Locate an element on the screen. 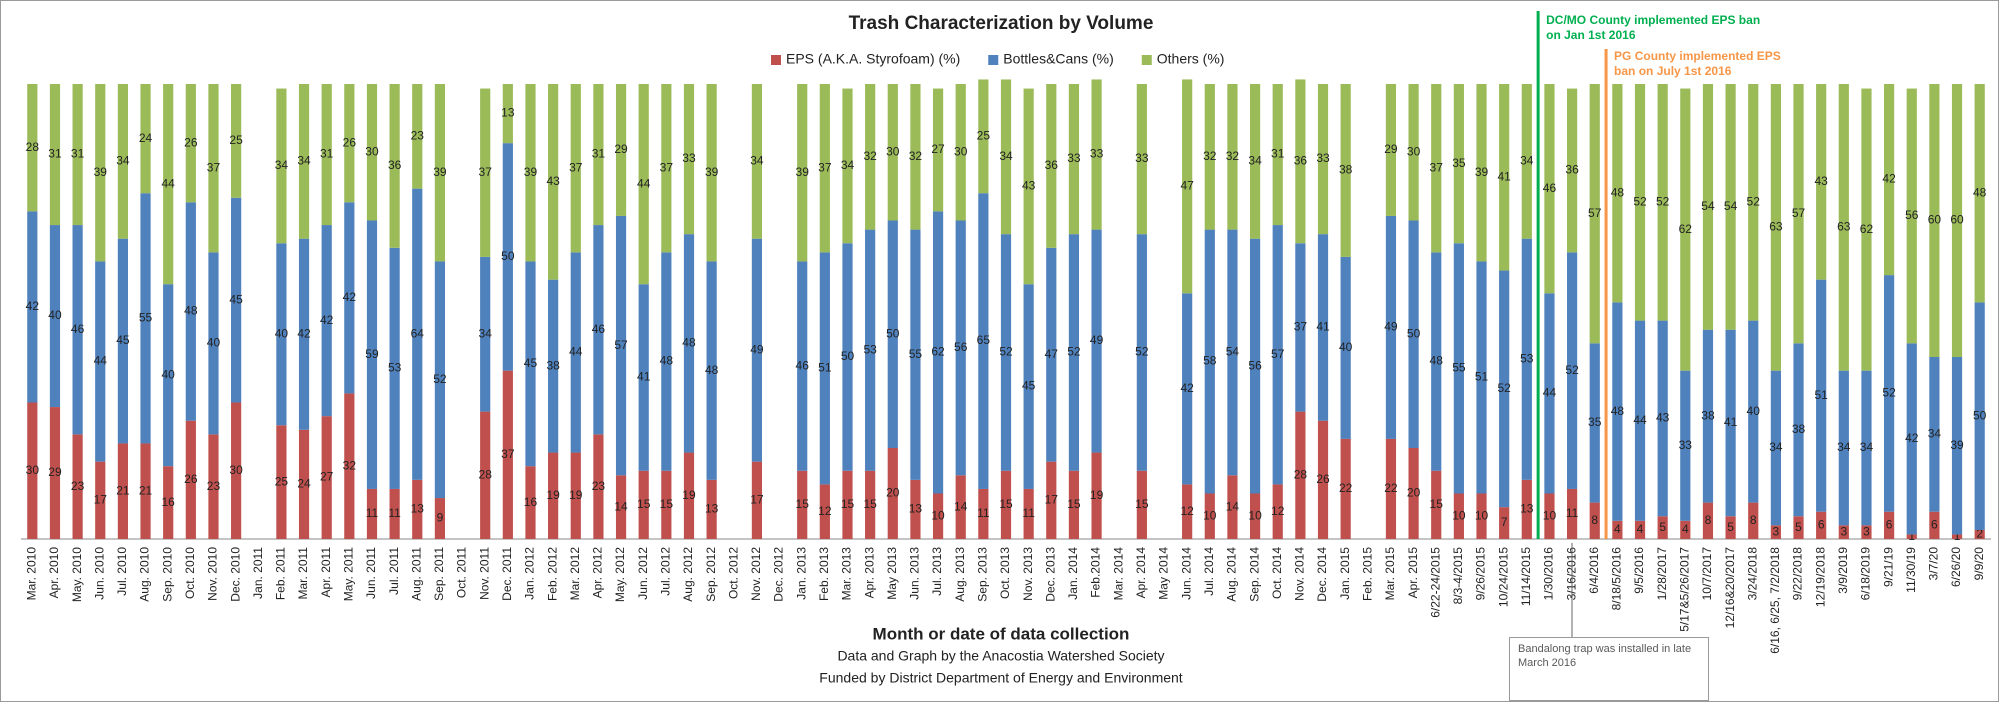 The width and height of the screenshot is (1999, 702). data-label: 10 is located at coordinates (1459, 515).